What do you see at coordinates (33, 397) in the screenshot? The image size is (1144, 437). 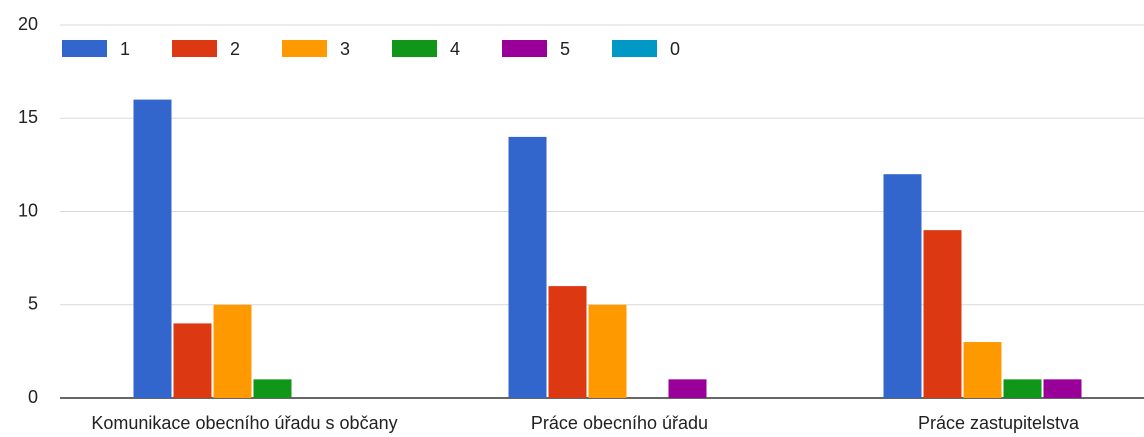 I see `y-tick-label: 0` at bounding box center [33, 397].